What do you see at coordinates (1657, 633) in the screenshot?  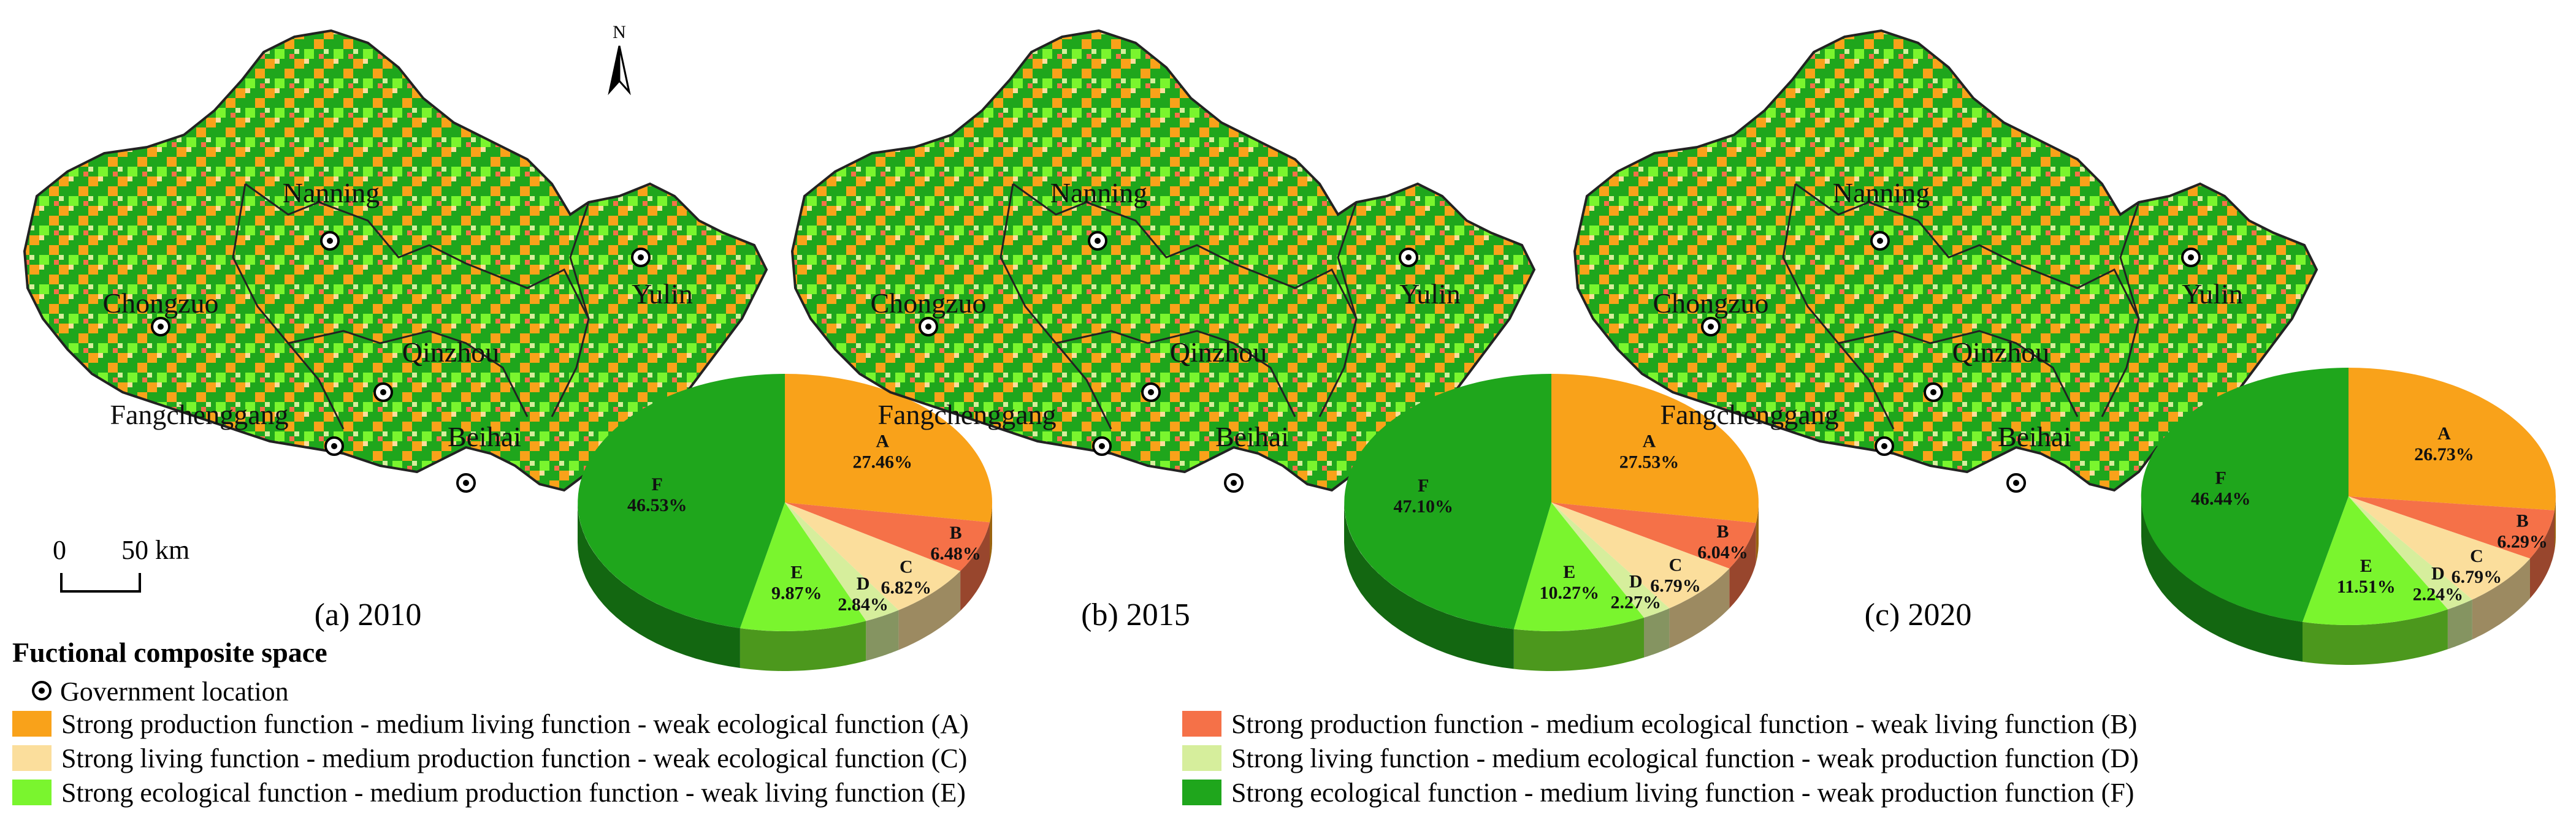 I see `pie-side-D` at bounding box center [1657, 633].